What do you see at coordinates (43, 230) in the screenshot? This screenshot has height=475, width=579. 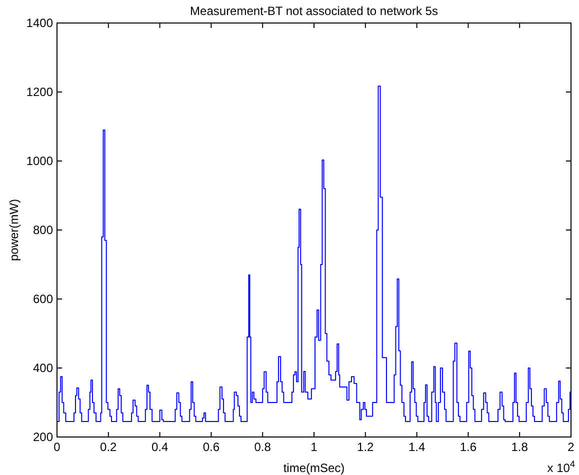 I see `y-tick-label: 800` at bounding box center [43, 230].